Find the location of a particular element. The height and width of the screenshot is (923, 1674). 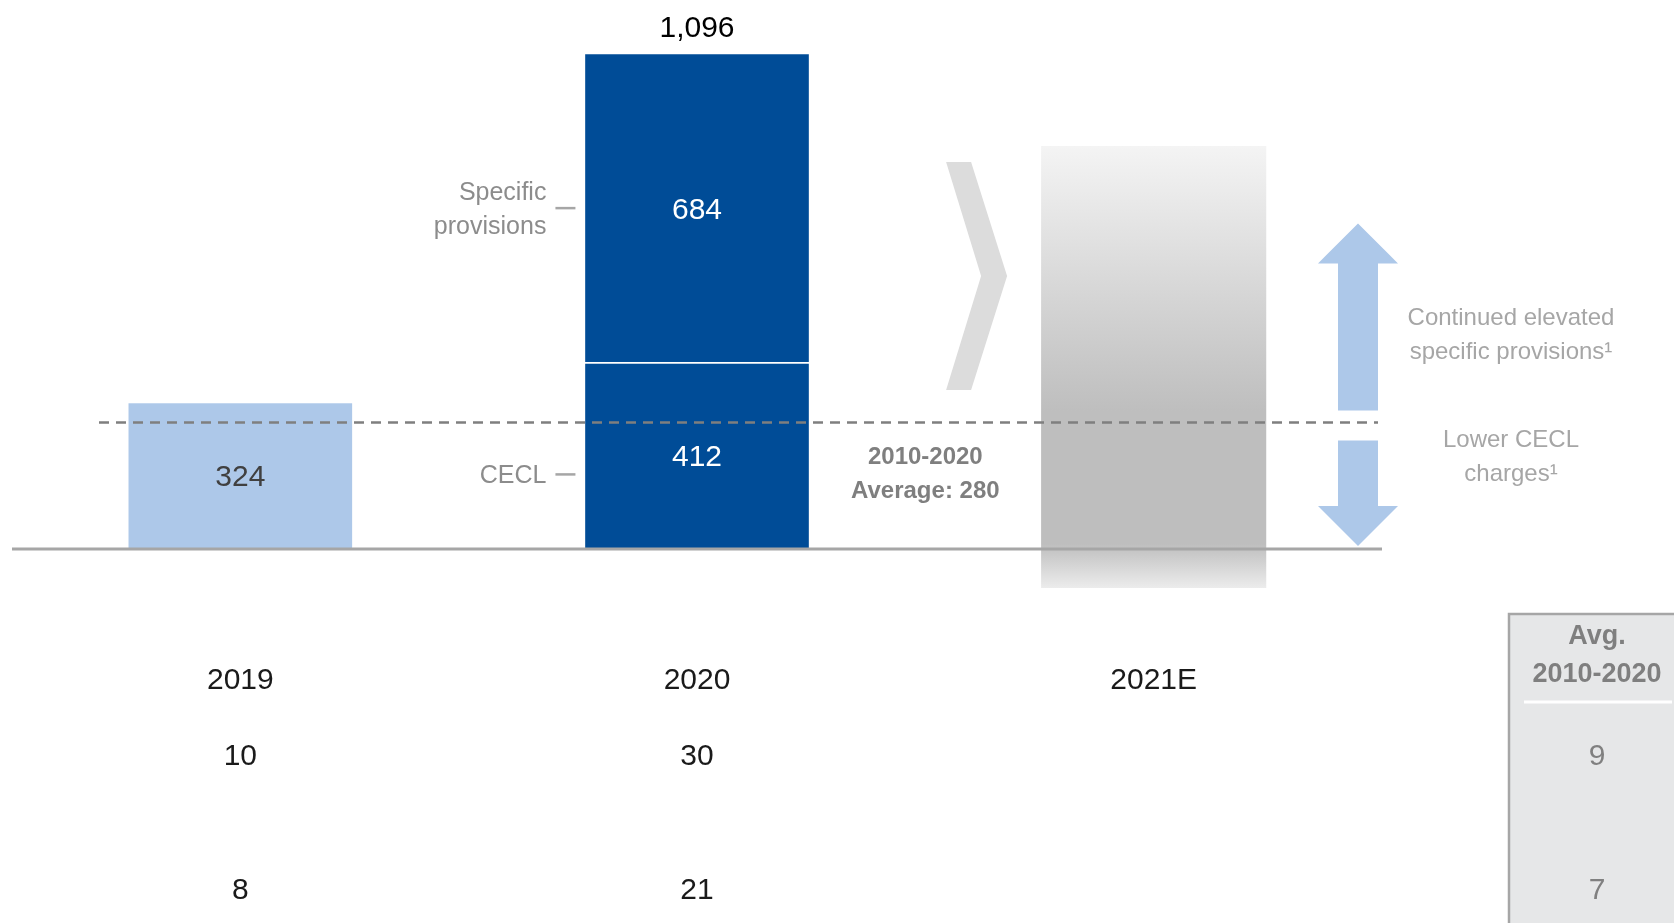

text: 30 is located at coordinates (697, 754).